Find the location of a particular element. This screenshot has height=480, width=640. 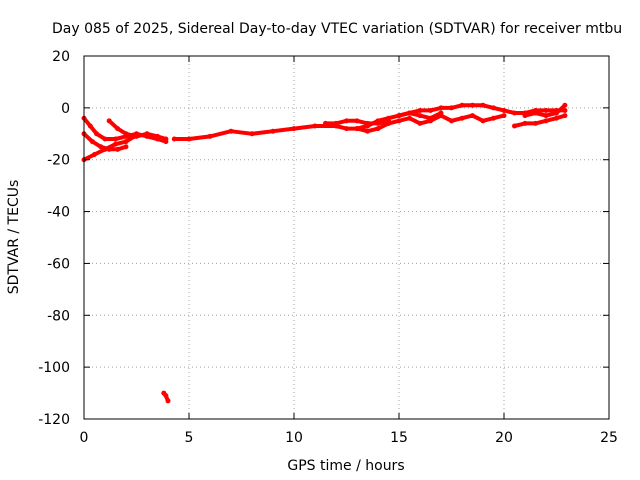

y-tick-label: -60 is located at coordinates (58, 264).